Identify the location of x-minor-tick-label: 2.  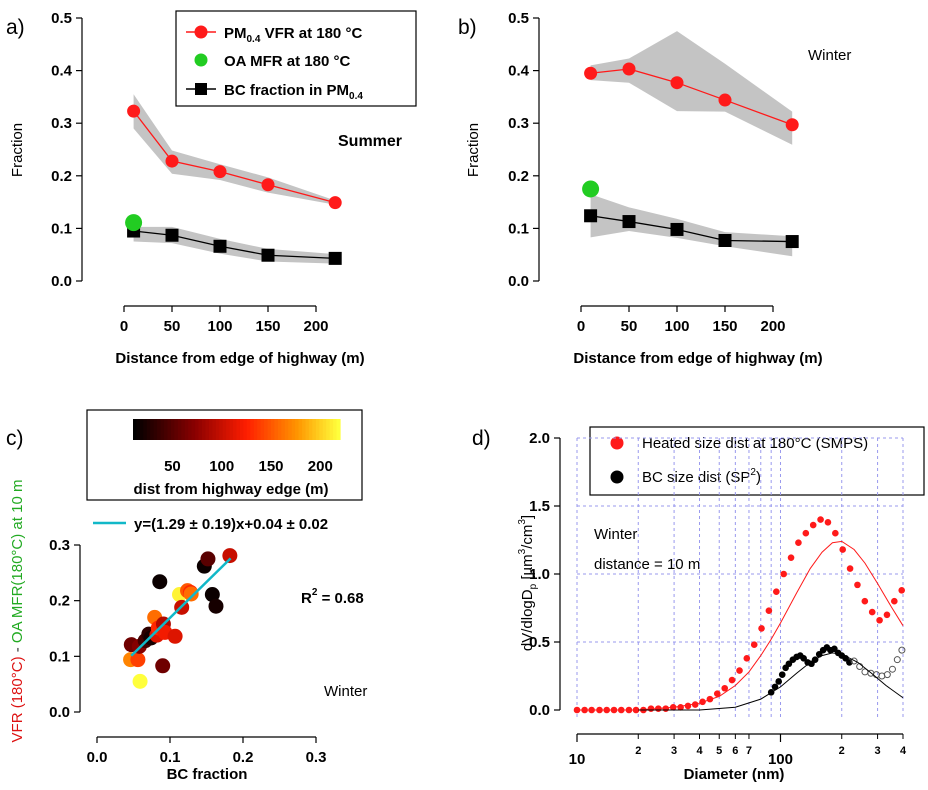
(842, 751).